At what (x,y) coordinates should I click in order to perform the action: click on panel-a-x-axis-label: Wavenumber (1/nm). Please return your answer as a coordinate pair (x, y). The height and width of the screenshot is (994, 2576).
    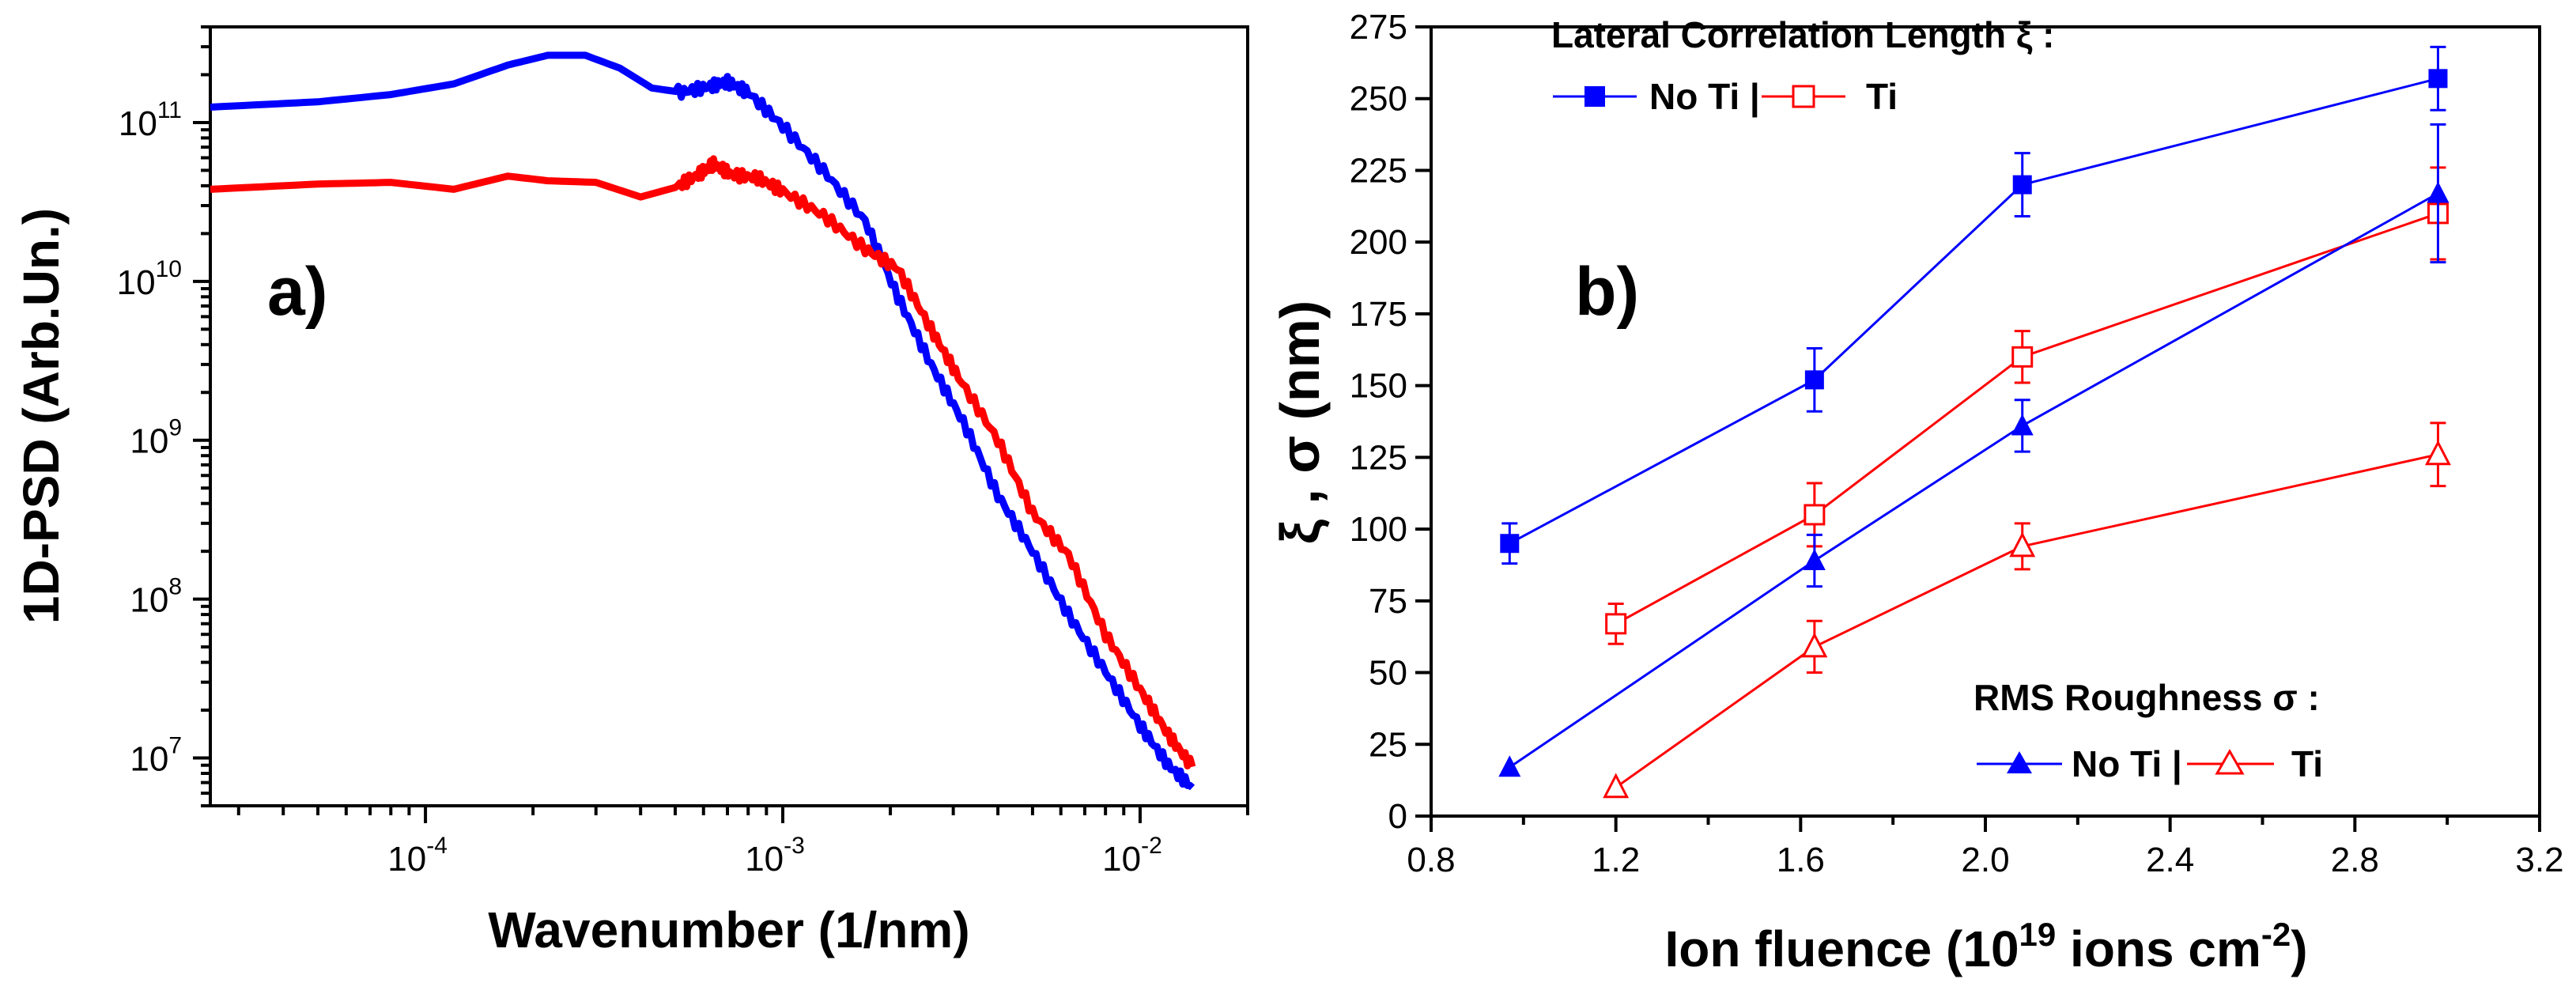
    Looking at the image, I should click on (728, 929).